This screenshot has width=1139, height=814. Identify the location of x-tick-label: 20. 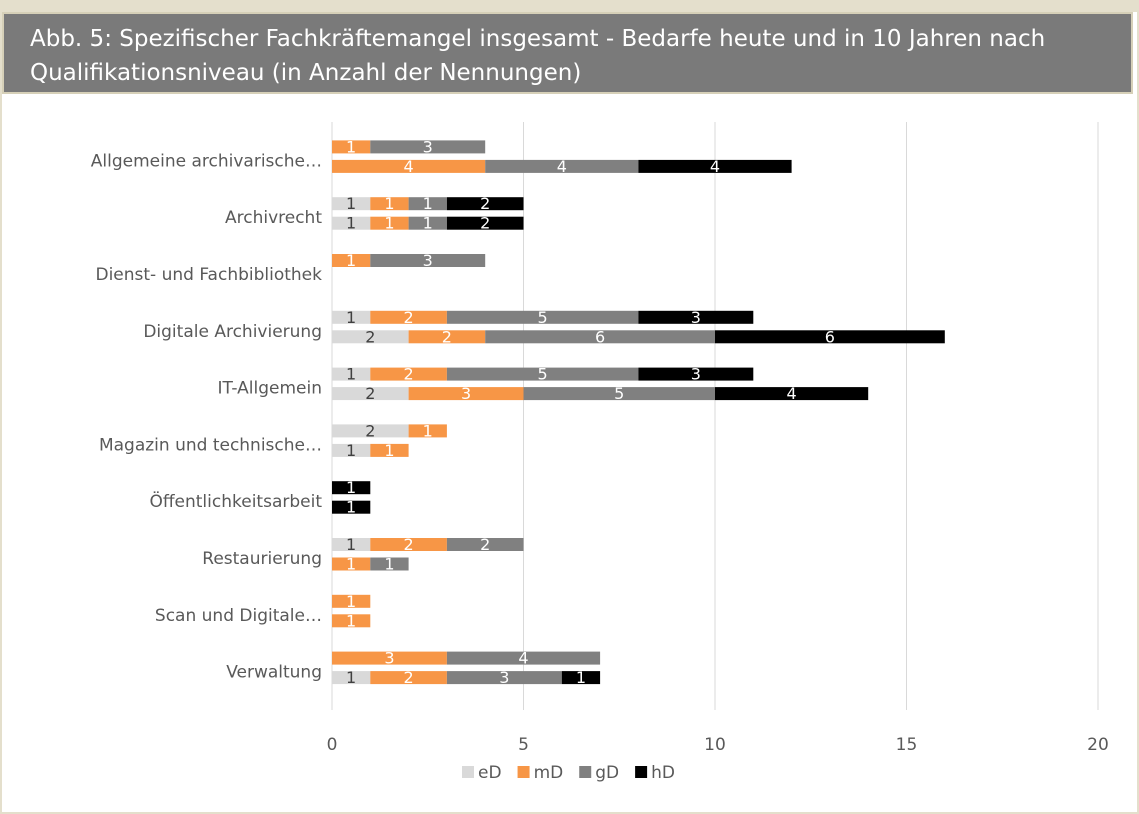
(1098, 745).